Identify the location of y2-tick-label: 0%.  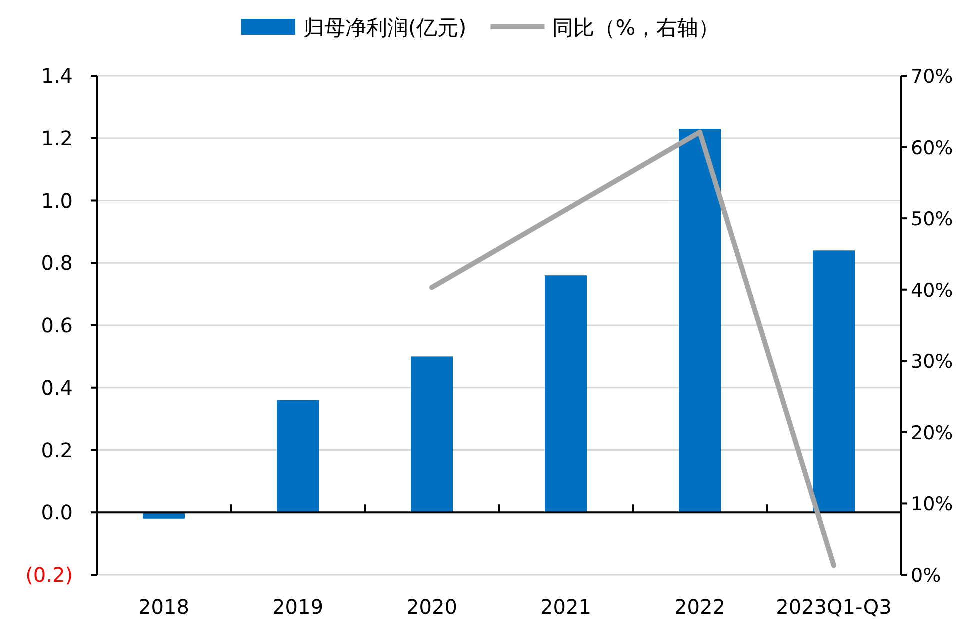
(926, 576).